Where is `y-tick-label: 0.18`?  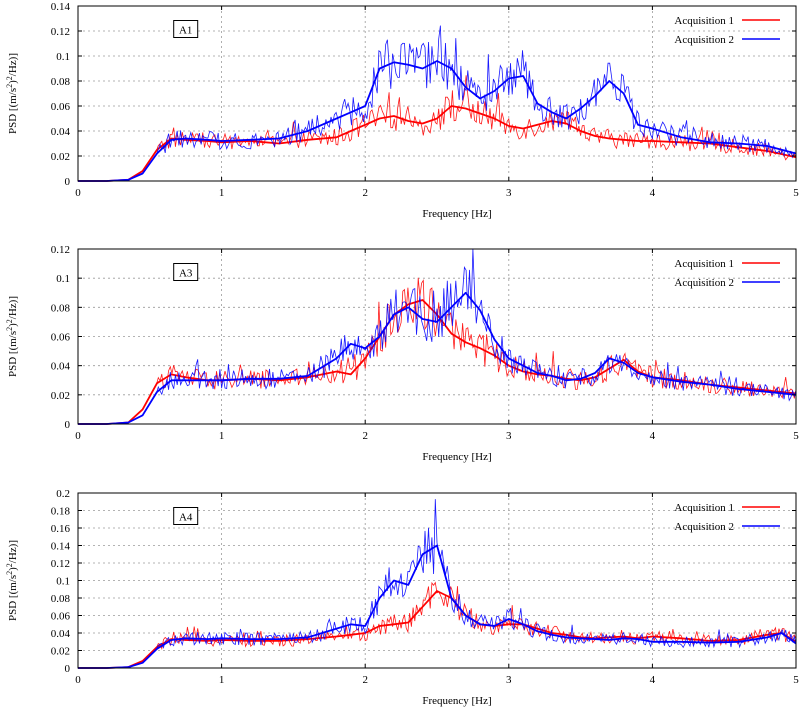 y-tick-label: 0.18 is located at coordinates (61, 512).